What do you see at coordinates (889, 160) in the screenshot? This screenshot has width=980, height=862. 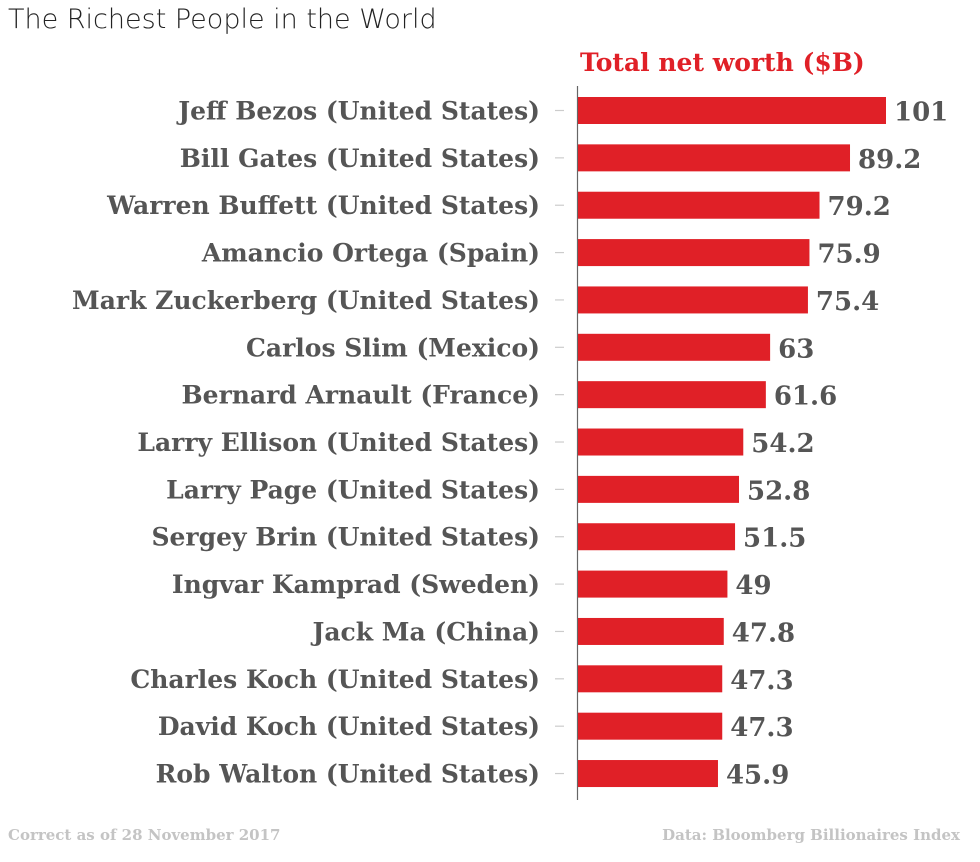 I see `value-label: 89.2` at bounding box center [889, 160].